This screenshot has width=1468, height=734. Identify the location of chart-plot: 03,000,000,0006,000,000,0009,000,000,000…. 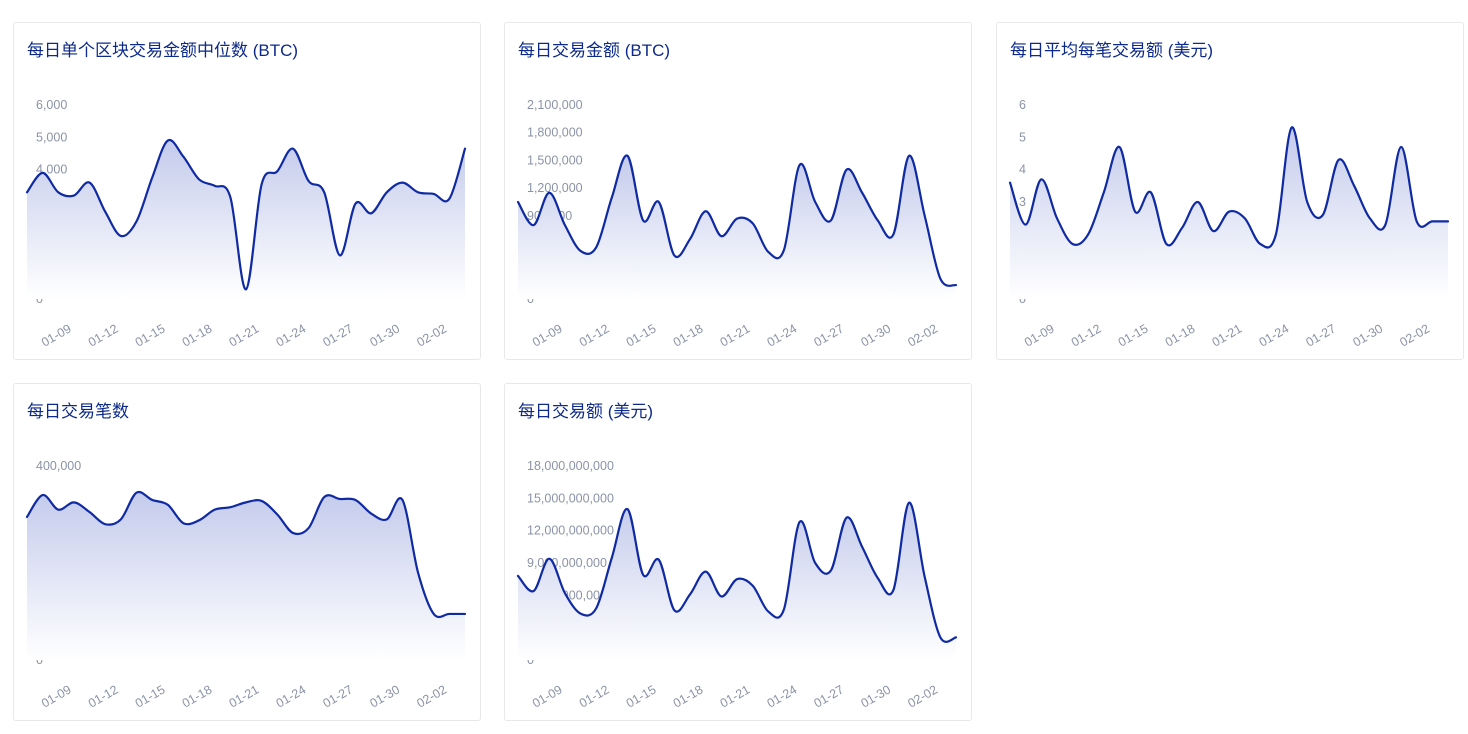
(738, 552).